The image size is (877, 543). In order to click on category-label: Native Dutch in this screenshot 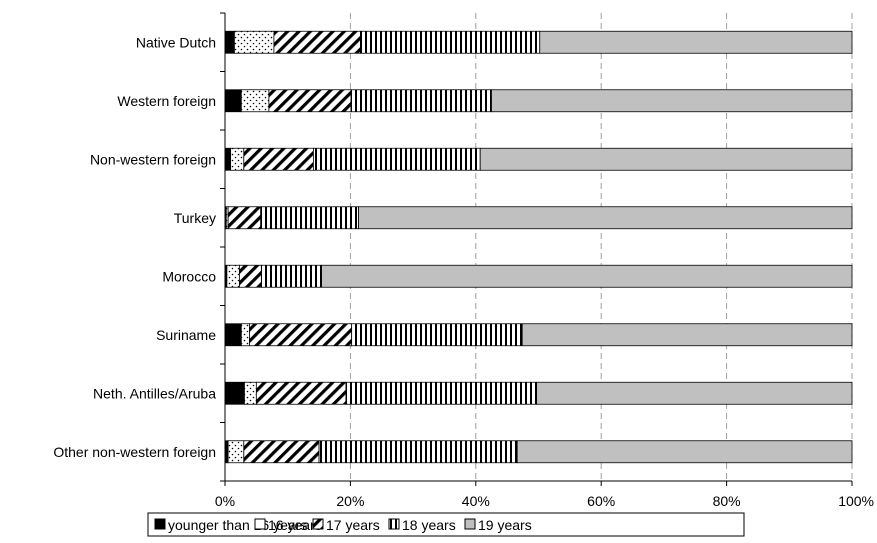, I will do `click(176, 42)`.